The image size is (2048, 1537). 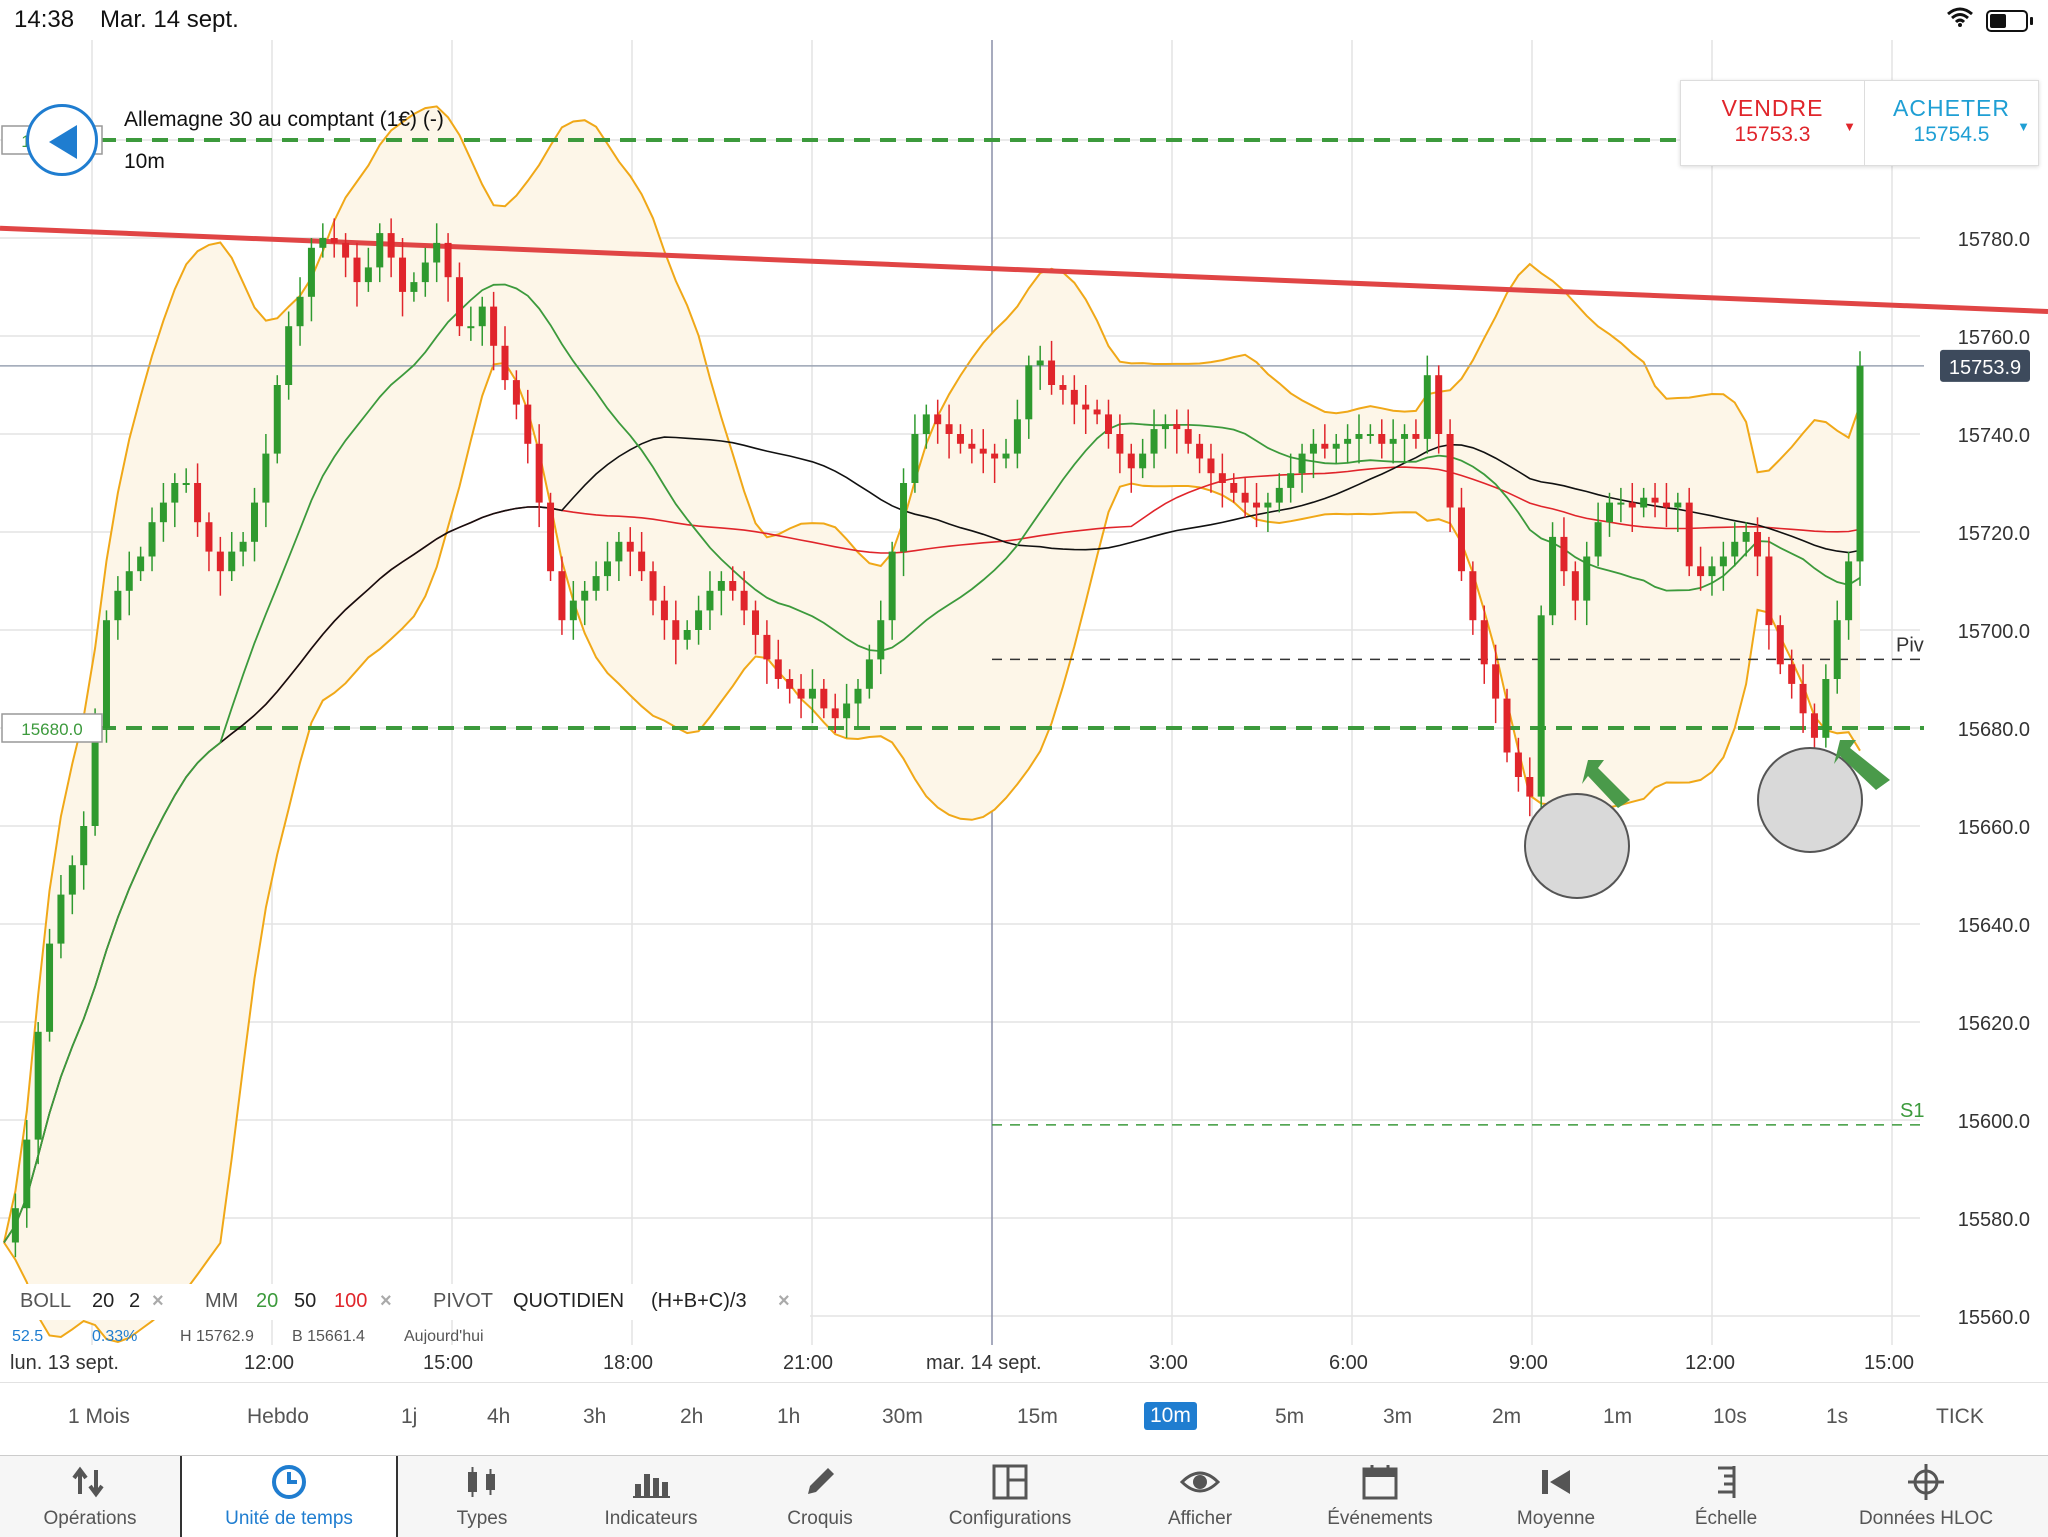 What do you see at coordinates (1398, 1416) in the screenshot?
I see `timeframe-3m: 3m` at bounding box center [1398, 1416].